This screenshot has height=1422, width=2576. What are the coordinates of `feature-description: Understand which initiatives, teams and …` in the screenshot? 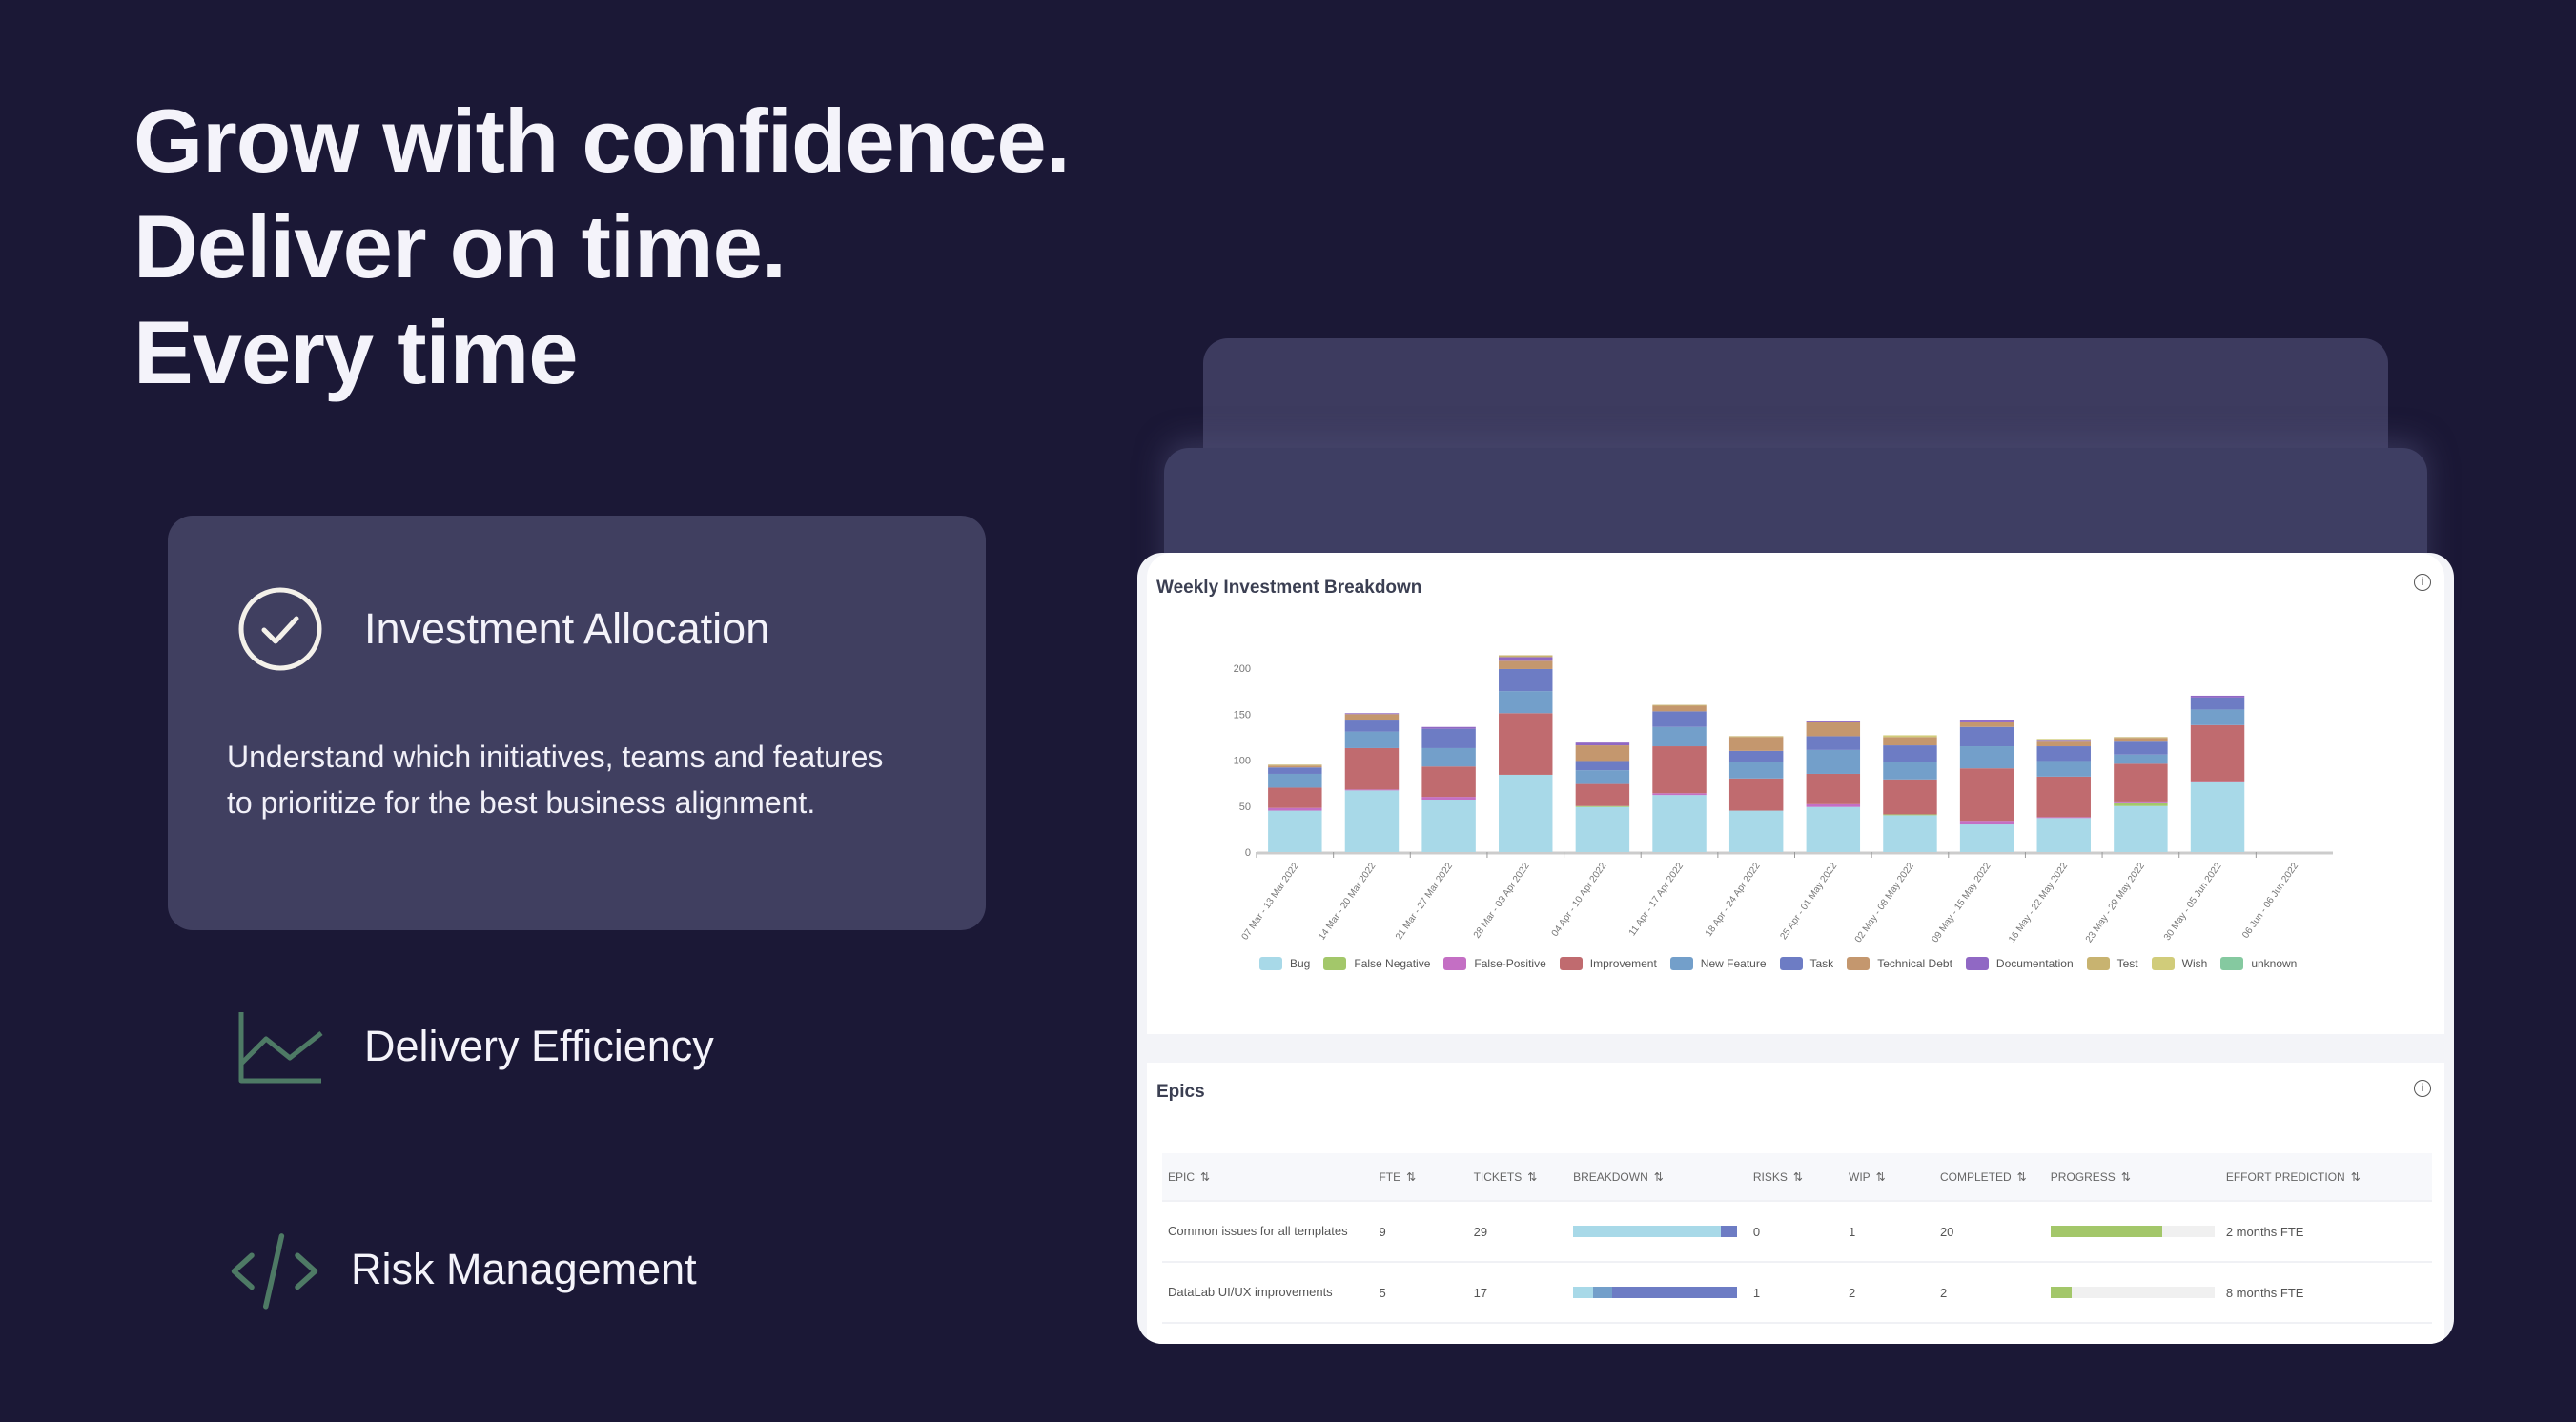 It's located at (555, 780).